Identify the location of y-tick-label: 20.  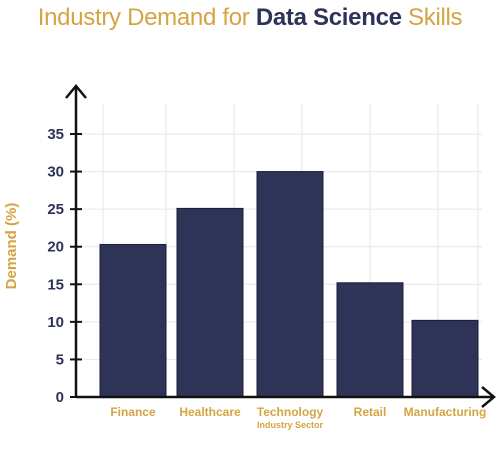
(55, 247).